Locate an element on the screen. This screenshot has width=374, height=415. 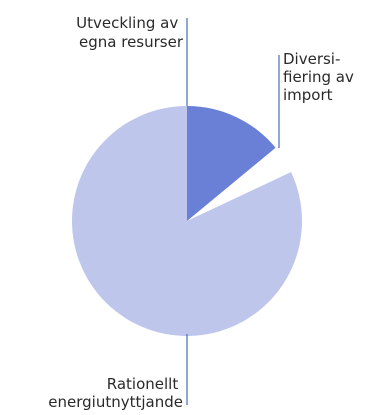
slice-label-1-line-0: Diversi- is located at coordinates (311, 59).